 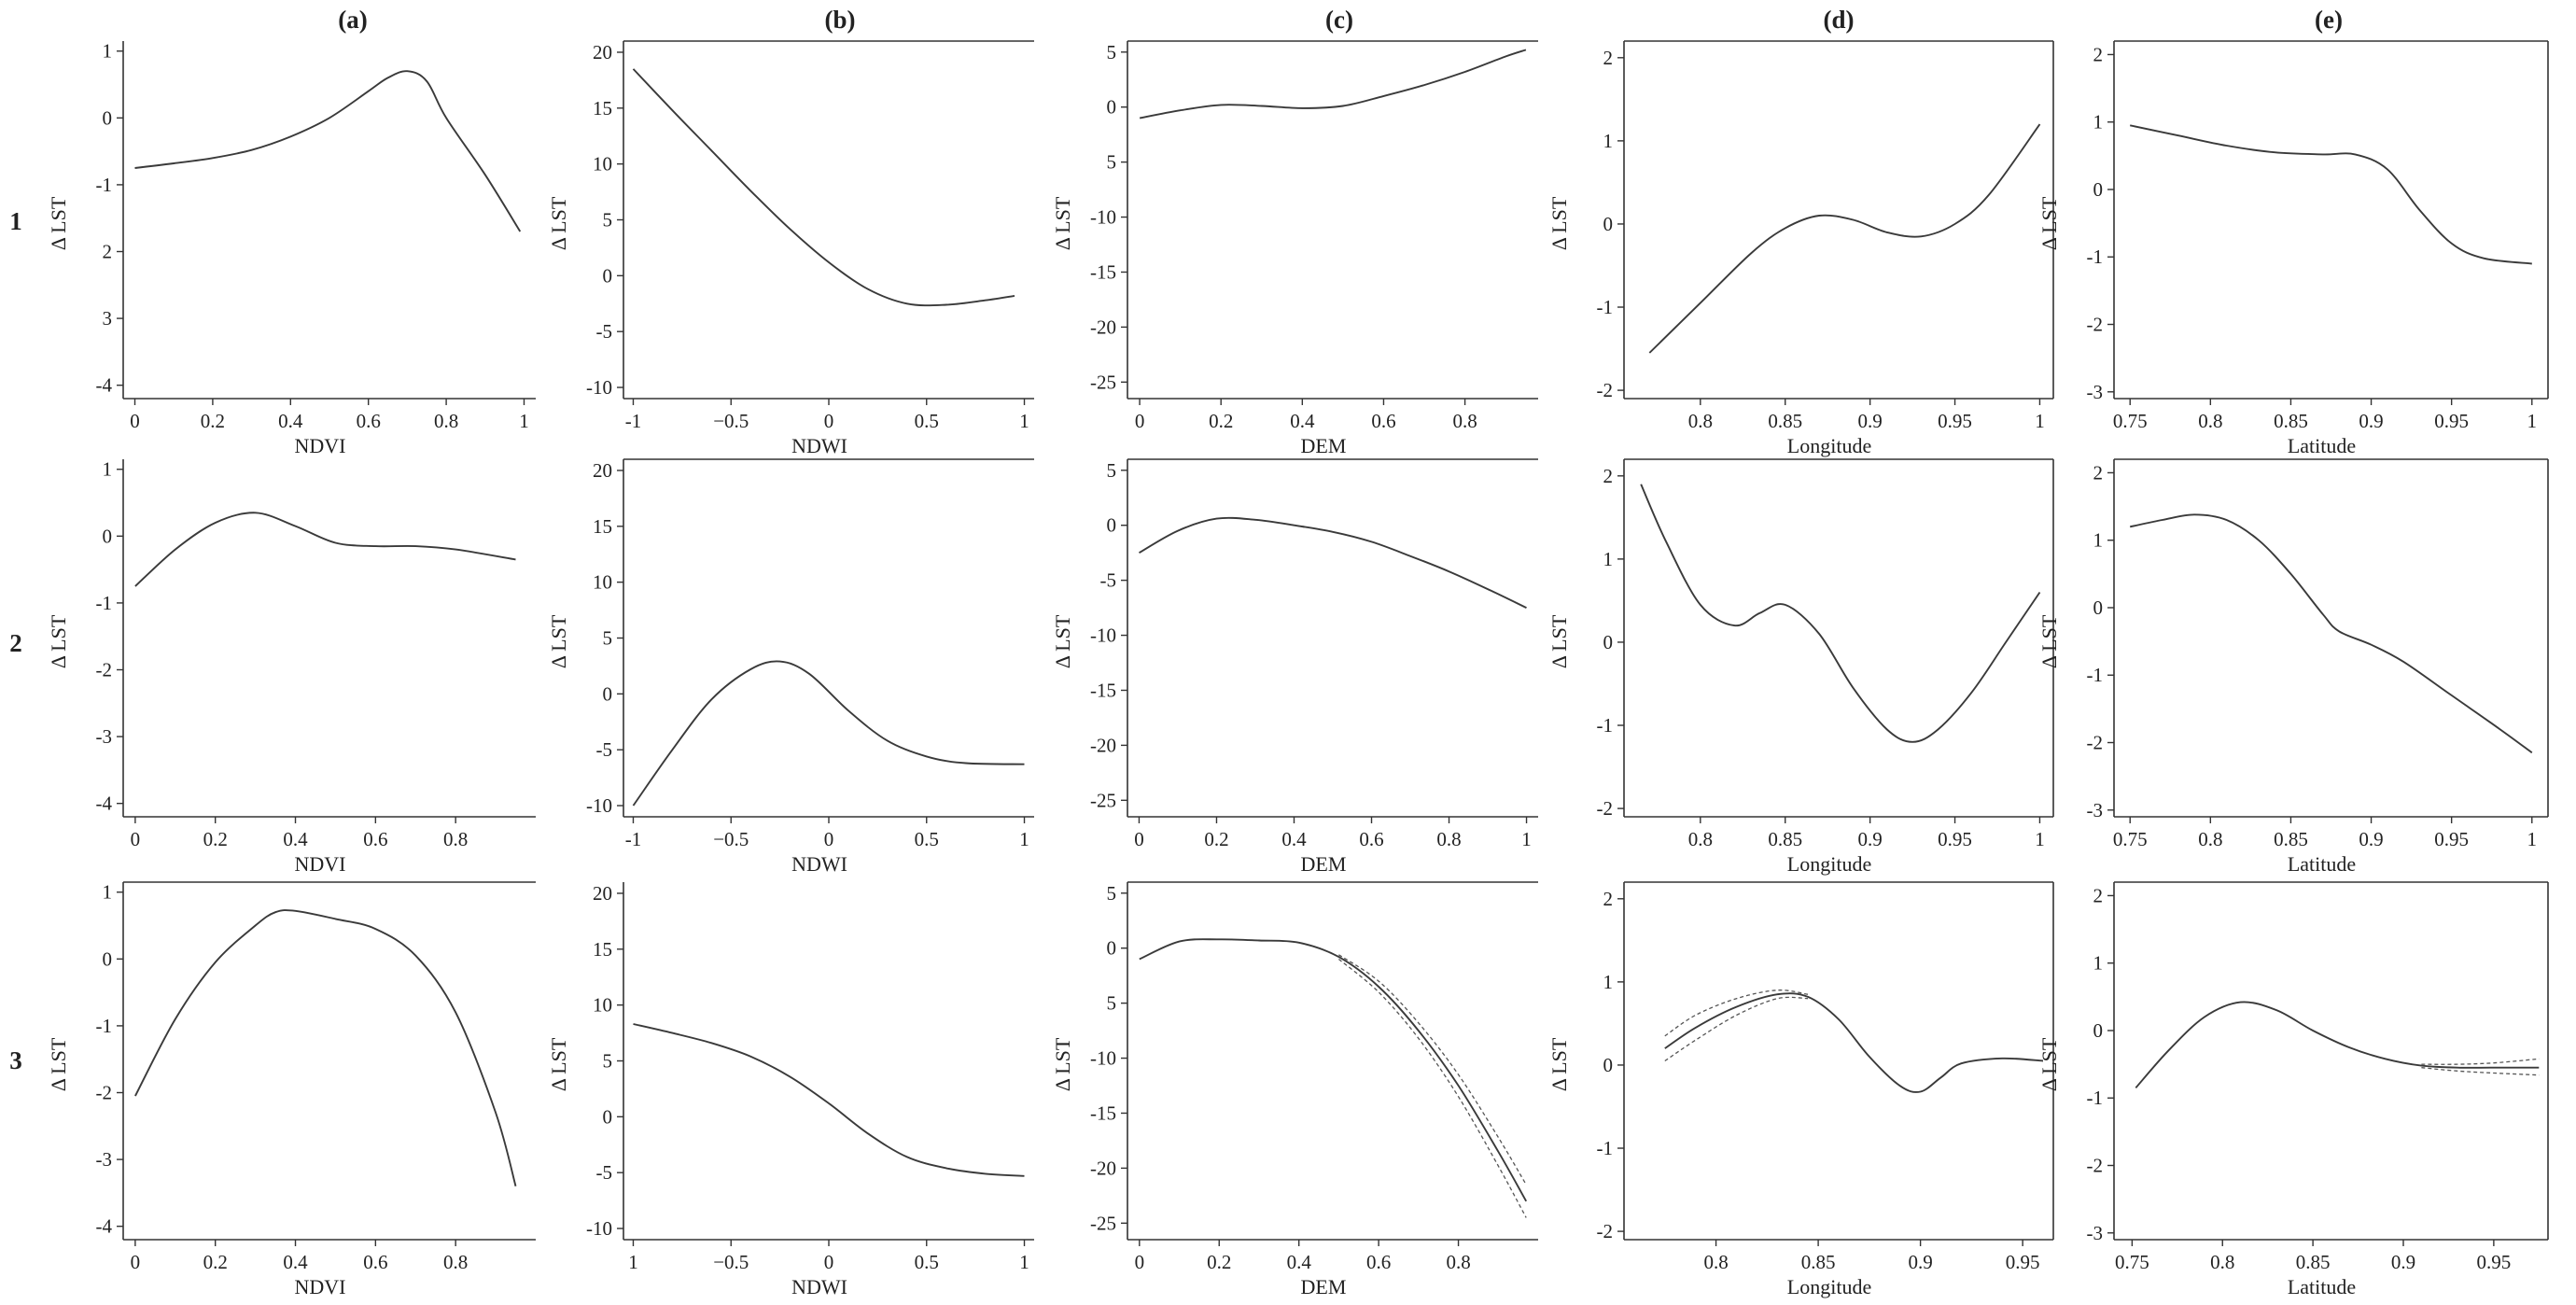 What do you see at coordinates (108, 318) in the screenshot?
I see `y-tick-label: 3` at bounding box center [108, 318].